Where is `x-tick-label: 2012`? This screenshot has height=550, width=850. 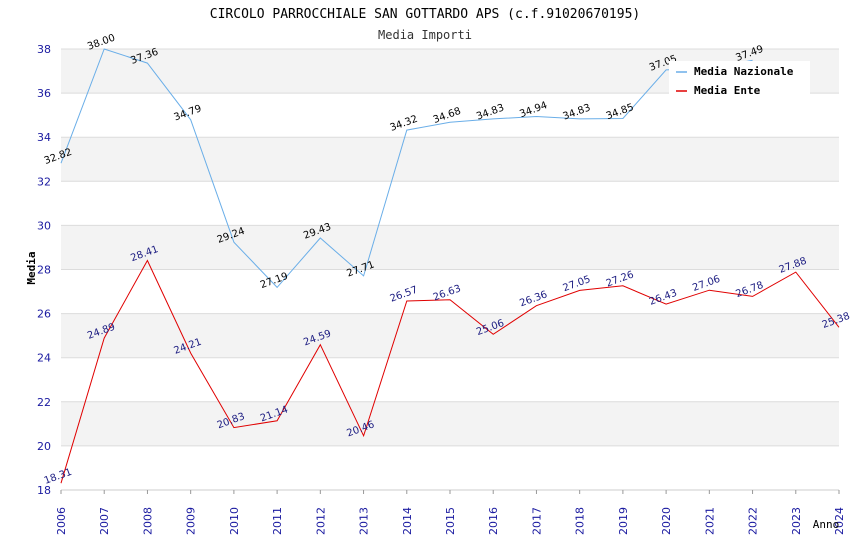 x-tick-label: 2012 is located at coordinates (320, 521).